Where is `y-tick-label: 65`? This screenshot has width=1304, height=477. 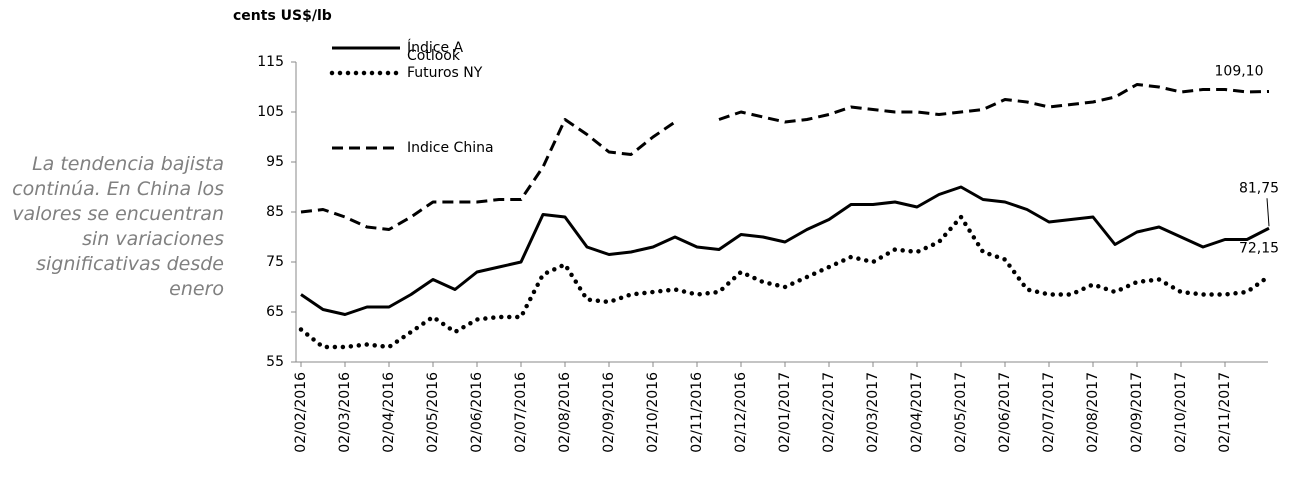
y-tick-label: 65 is located at coordinates (275, 312).